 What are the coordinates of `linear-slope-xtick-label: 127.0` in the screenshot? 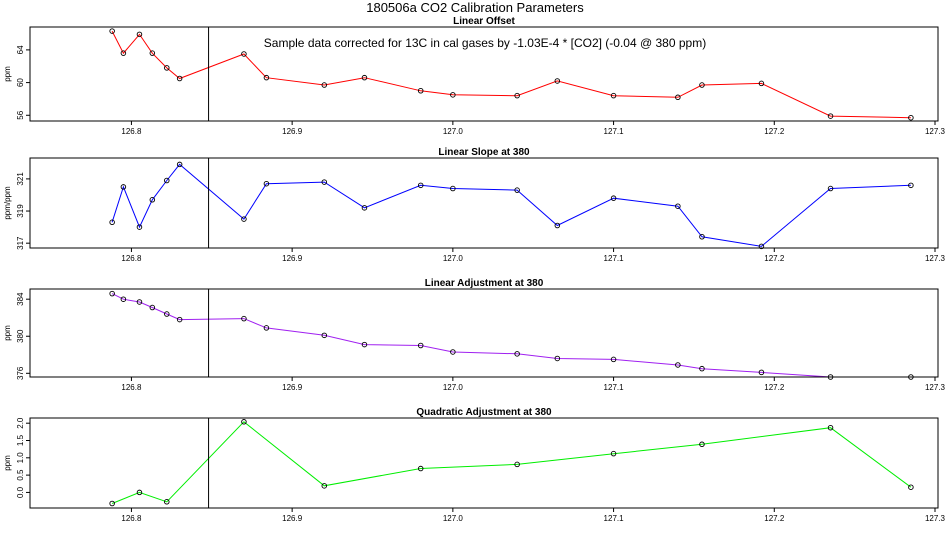 It's located at (453, 258).